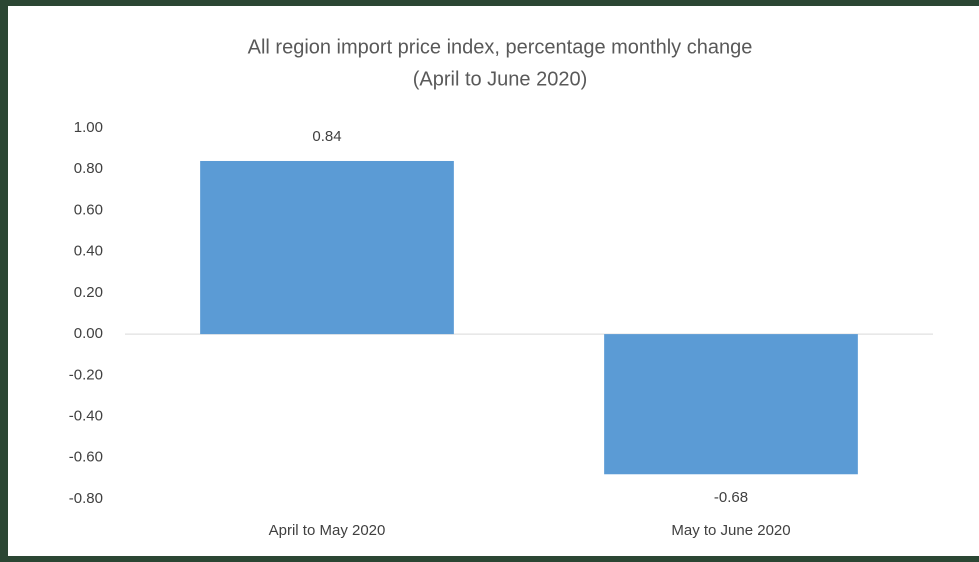  Describe the element at coordinates (731, 497) in the screenshot. I see `data-label: -0.68` at that location.